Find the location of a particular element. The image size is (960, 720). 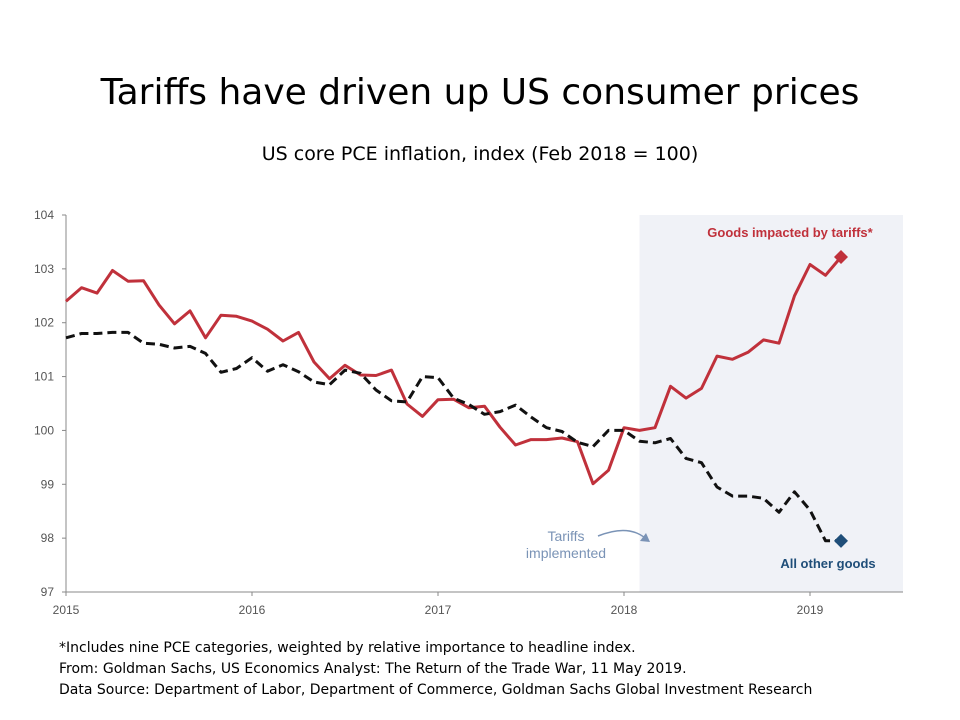

y-tick-label: 101 is located at coordinates (44, 377).